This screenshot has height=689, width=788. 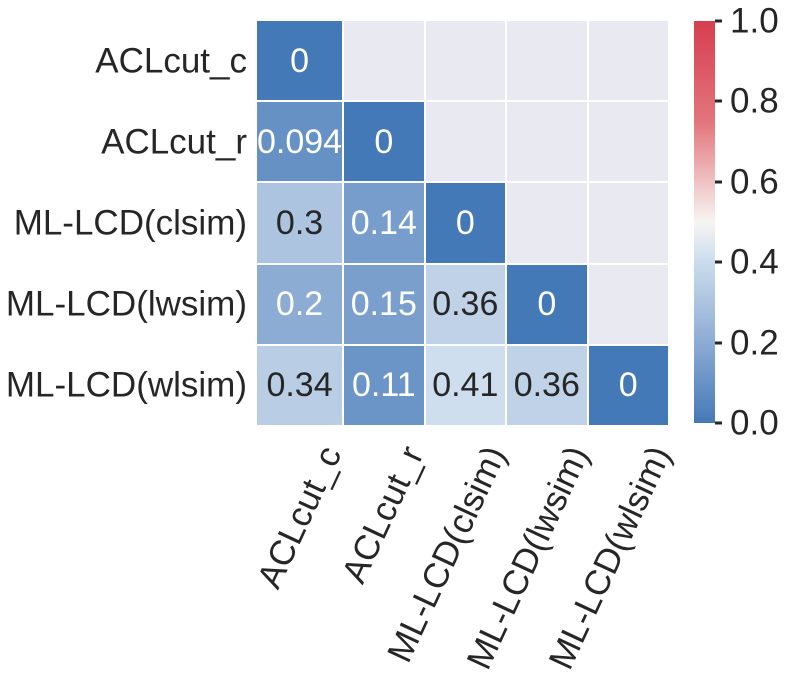 I want to click on colorbar-tick-label: 0.6, so click(x=754, y=182).